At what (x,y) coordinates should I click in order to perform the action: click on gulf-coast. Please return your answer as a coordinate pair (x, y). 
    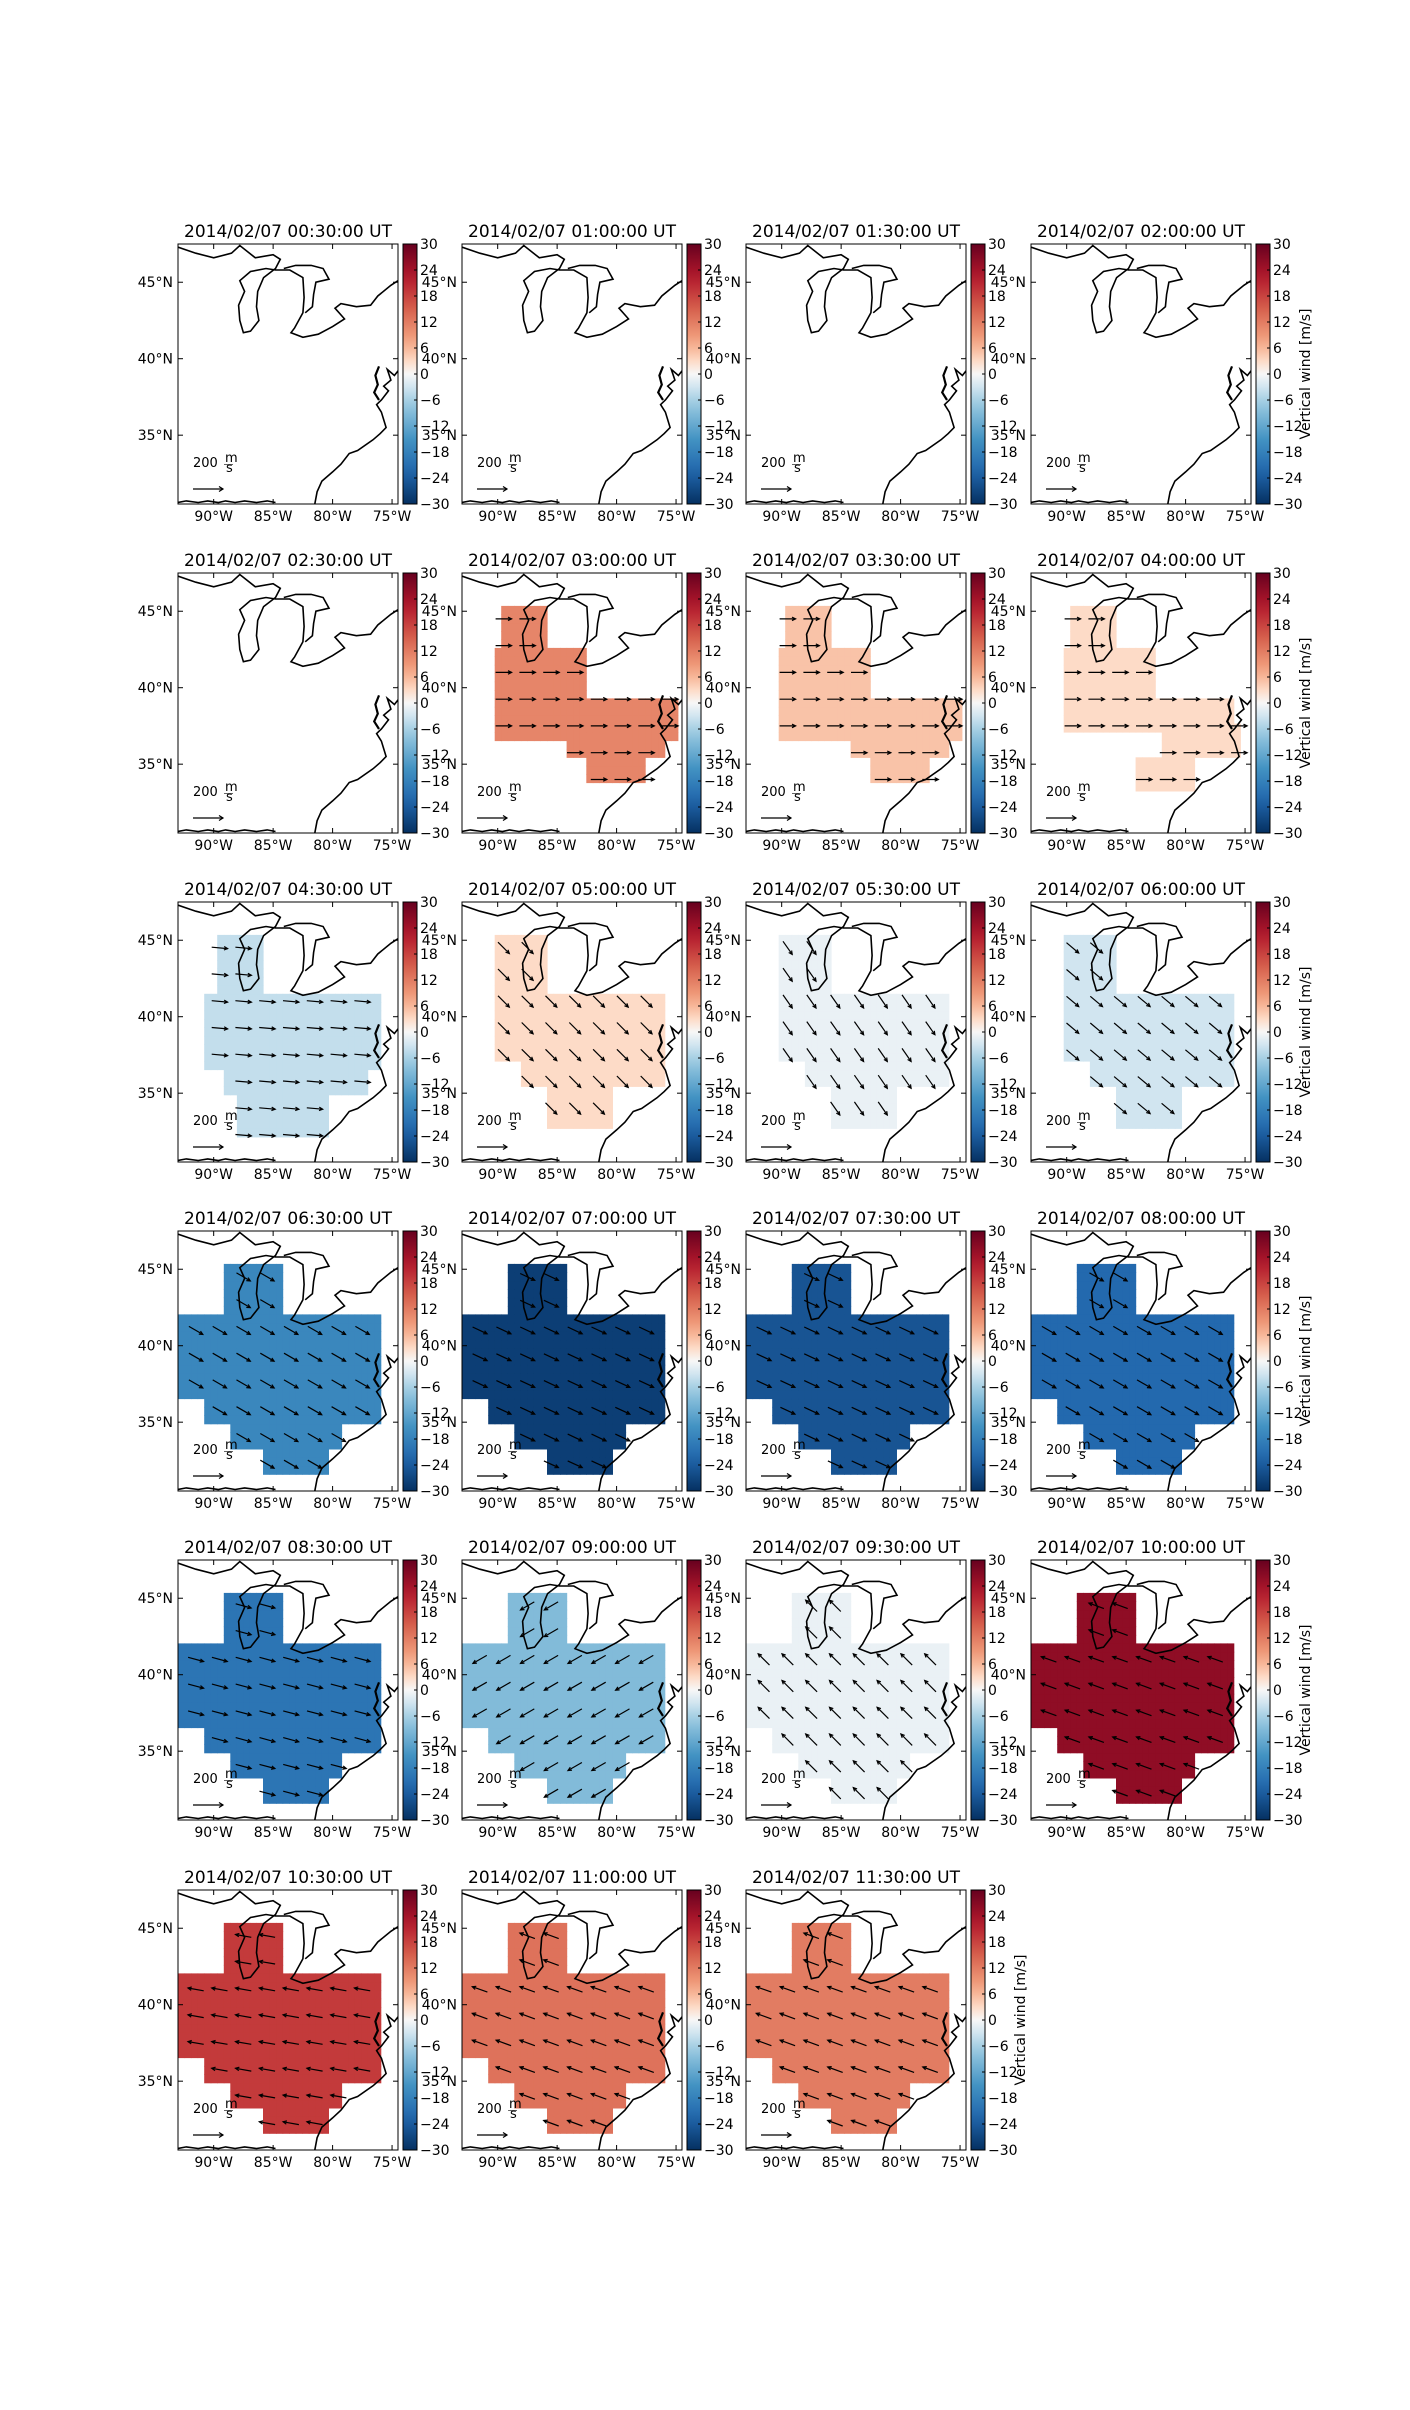
    Looking at the image, I should click on (227, 1818).